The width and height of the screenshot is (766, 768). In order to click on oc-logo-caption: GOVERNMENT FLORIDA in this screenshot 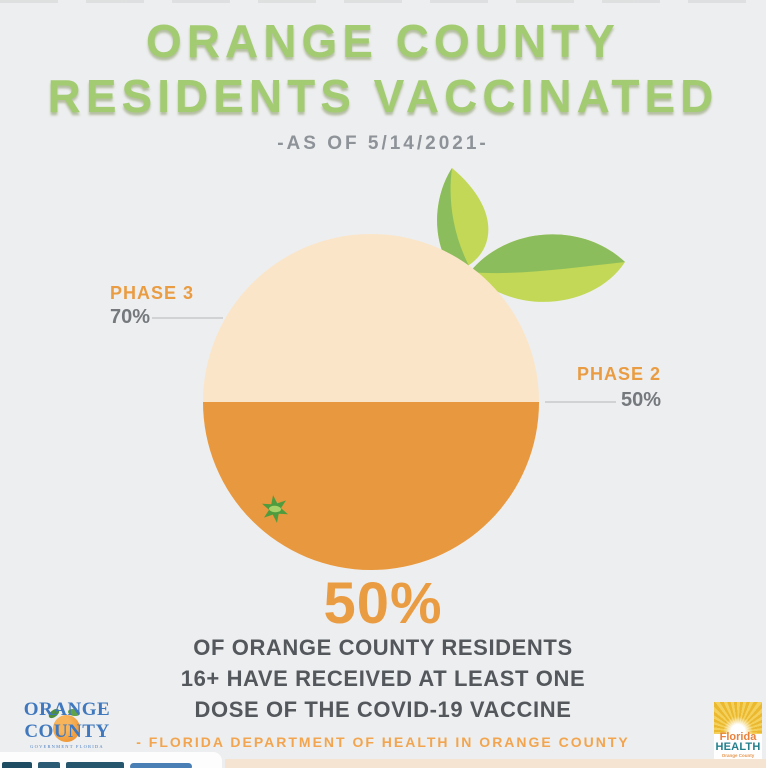, I will do `click(67, 746)`.